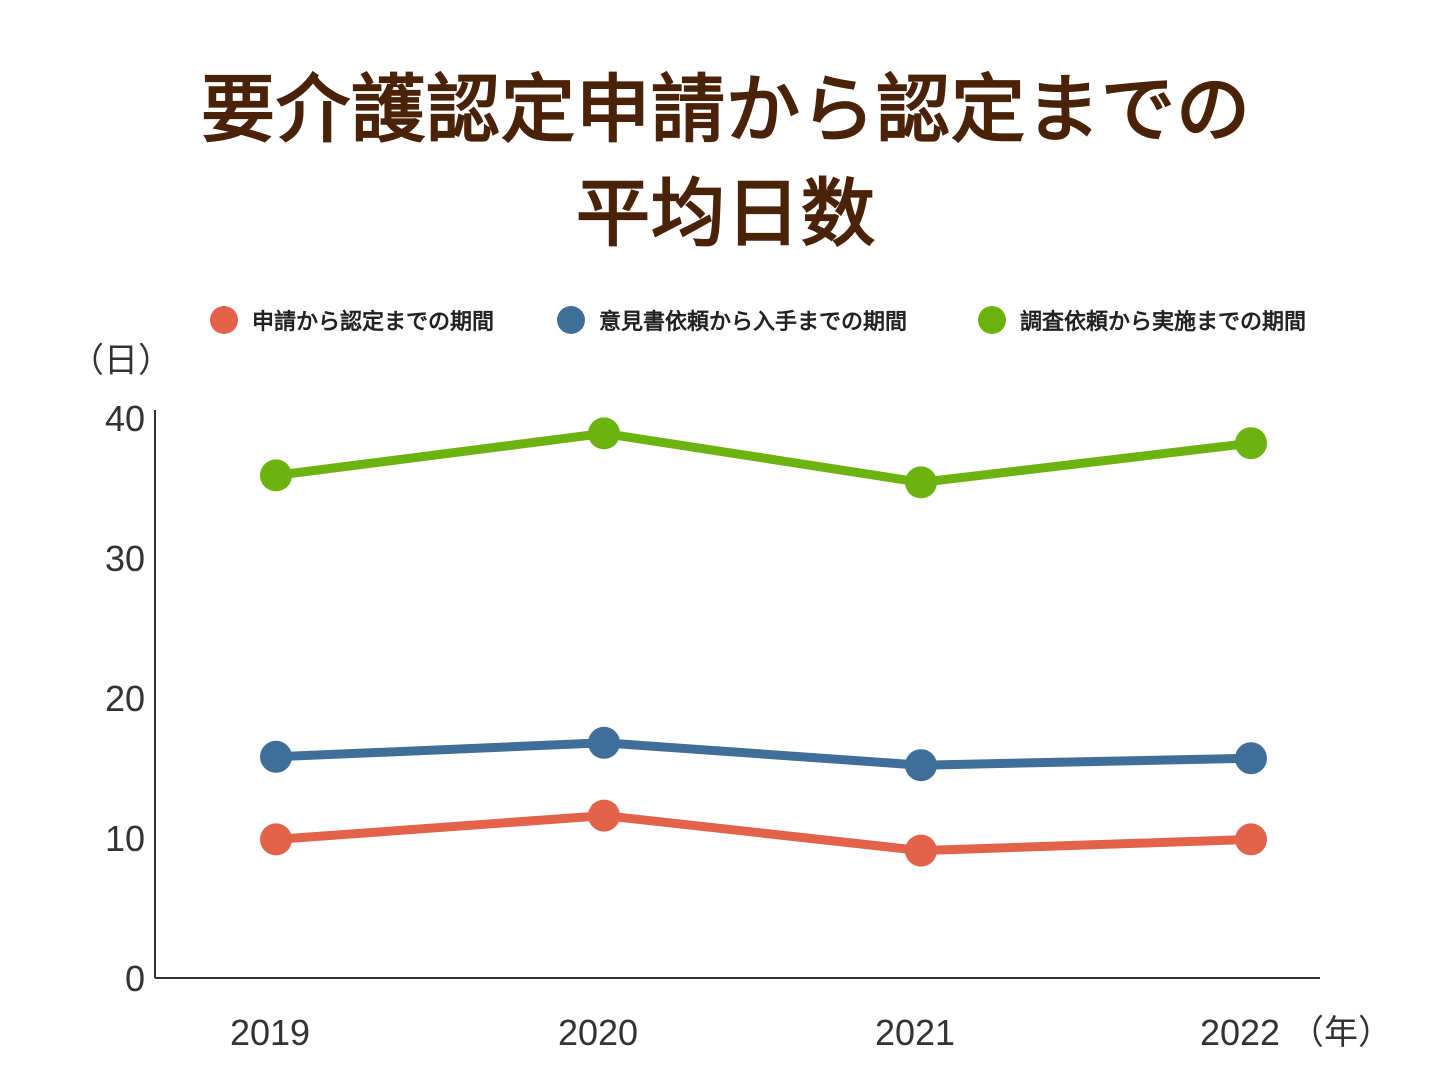 This screenshot has width=1452, height=1089. I want to click on legend-item-opinion: 意見書依頼から入手までの期間, so click(732, 320).